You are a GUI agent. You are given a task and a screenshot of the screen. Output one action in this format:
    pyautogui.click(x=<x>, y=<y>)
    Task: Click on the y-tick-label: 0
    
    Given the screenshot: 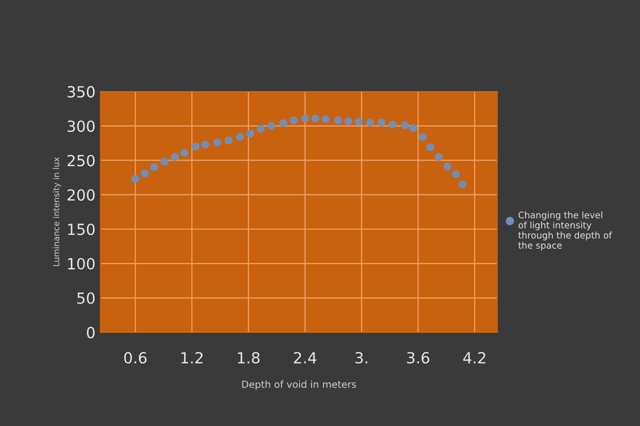 What is the action you would take?
    pyautogui.click(x=90, y=332)
    